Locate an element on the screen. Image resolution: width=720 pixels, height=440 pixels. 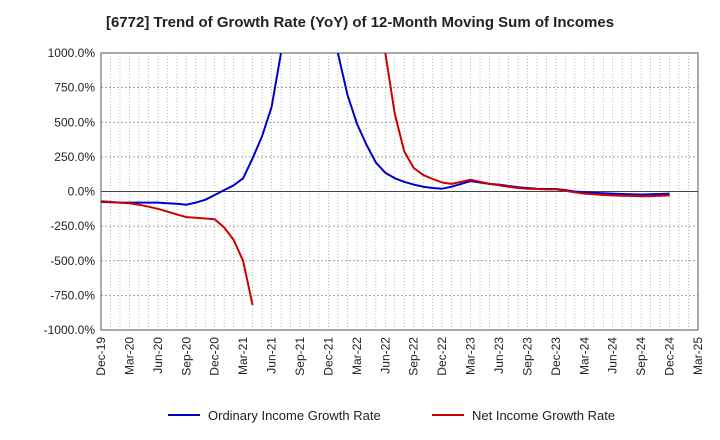
x-tick-label: Jun-24 is located at coordinates (613, 355).